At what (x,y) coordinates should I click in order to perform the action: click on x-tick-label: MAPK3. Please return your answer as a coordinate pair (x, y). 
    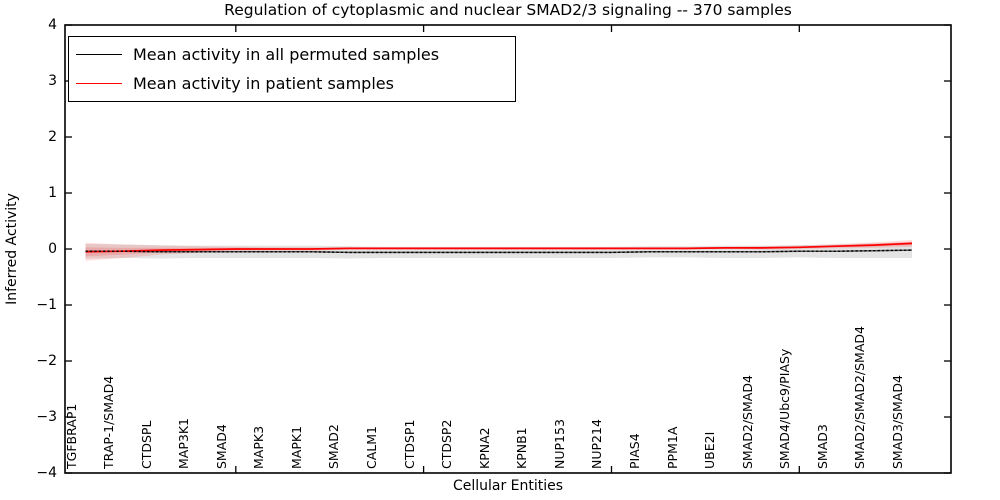
    Looking at the image, I should click on (259, 447).